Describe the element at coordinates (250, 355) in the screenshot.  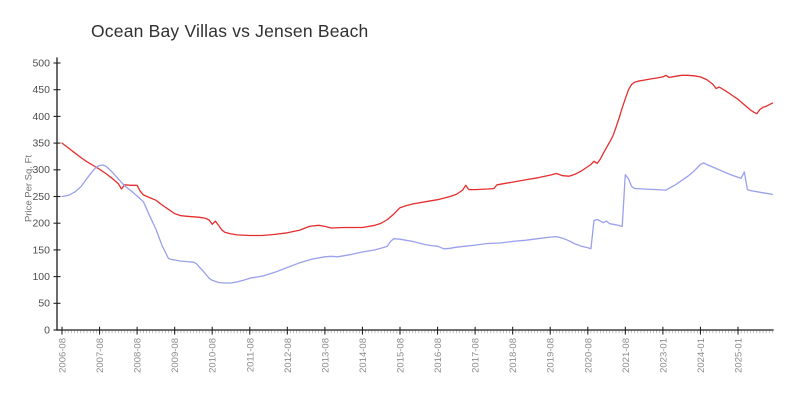
I see `x-tick-label: 2011-08` at that location.